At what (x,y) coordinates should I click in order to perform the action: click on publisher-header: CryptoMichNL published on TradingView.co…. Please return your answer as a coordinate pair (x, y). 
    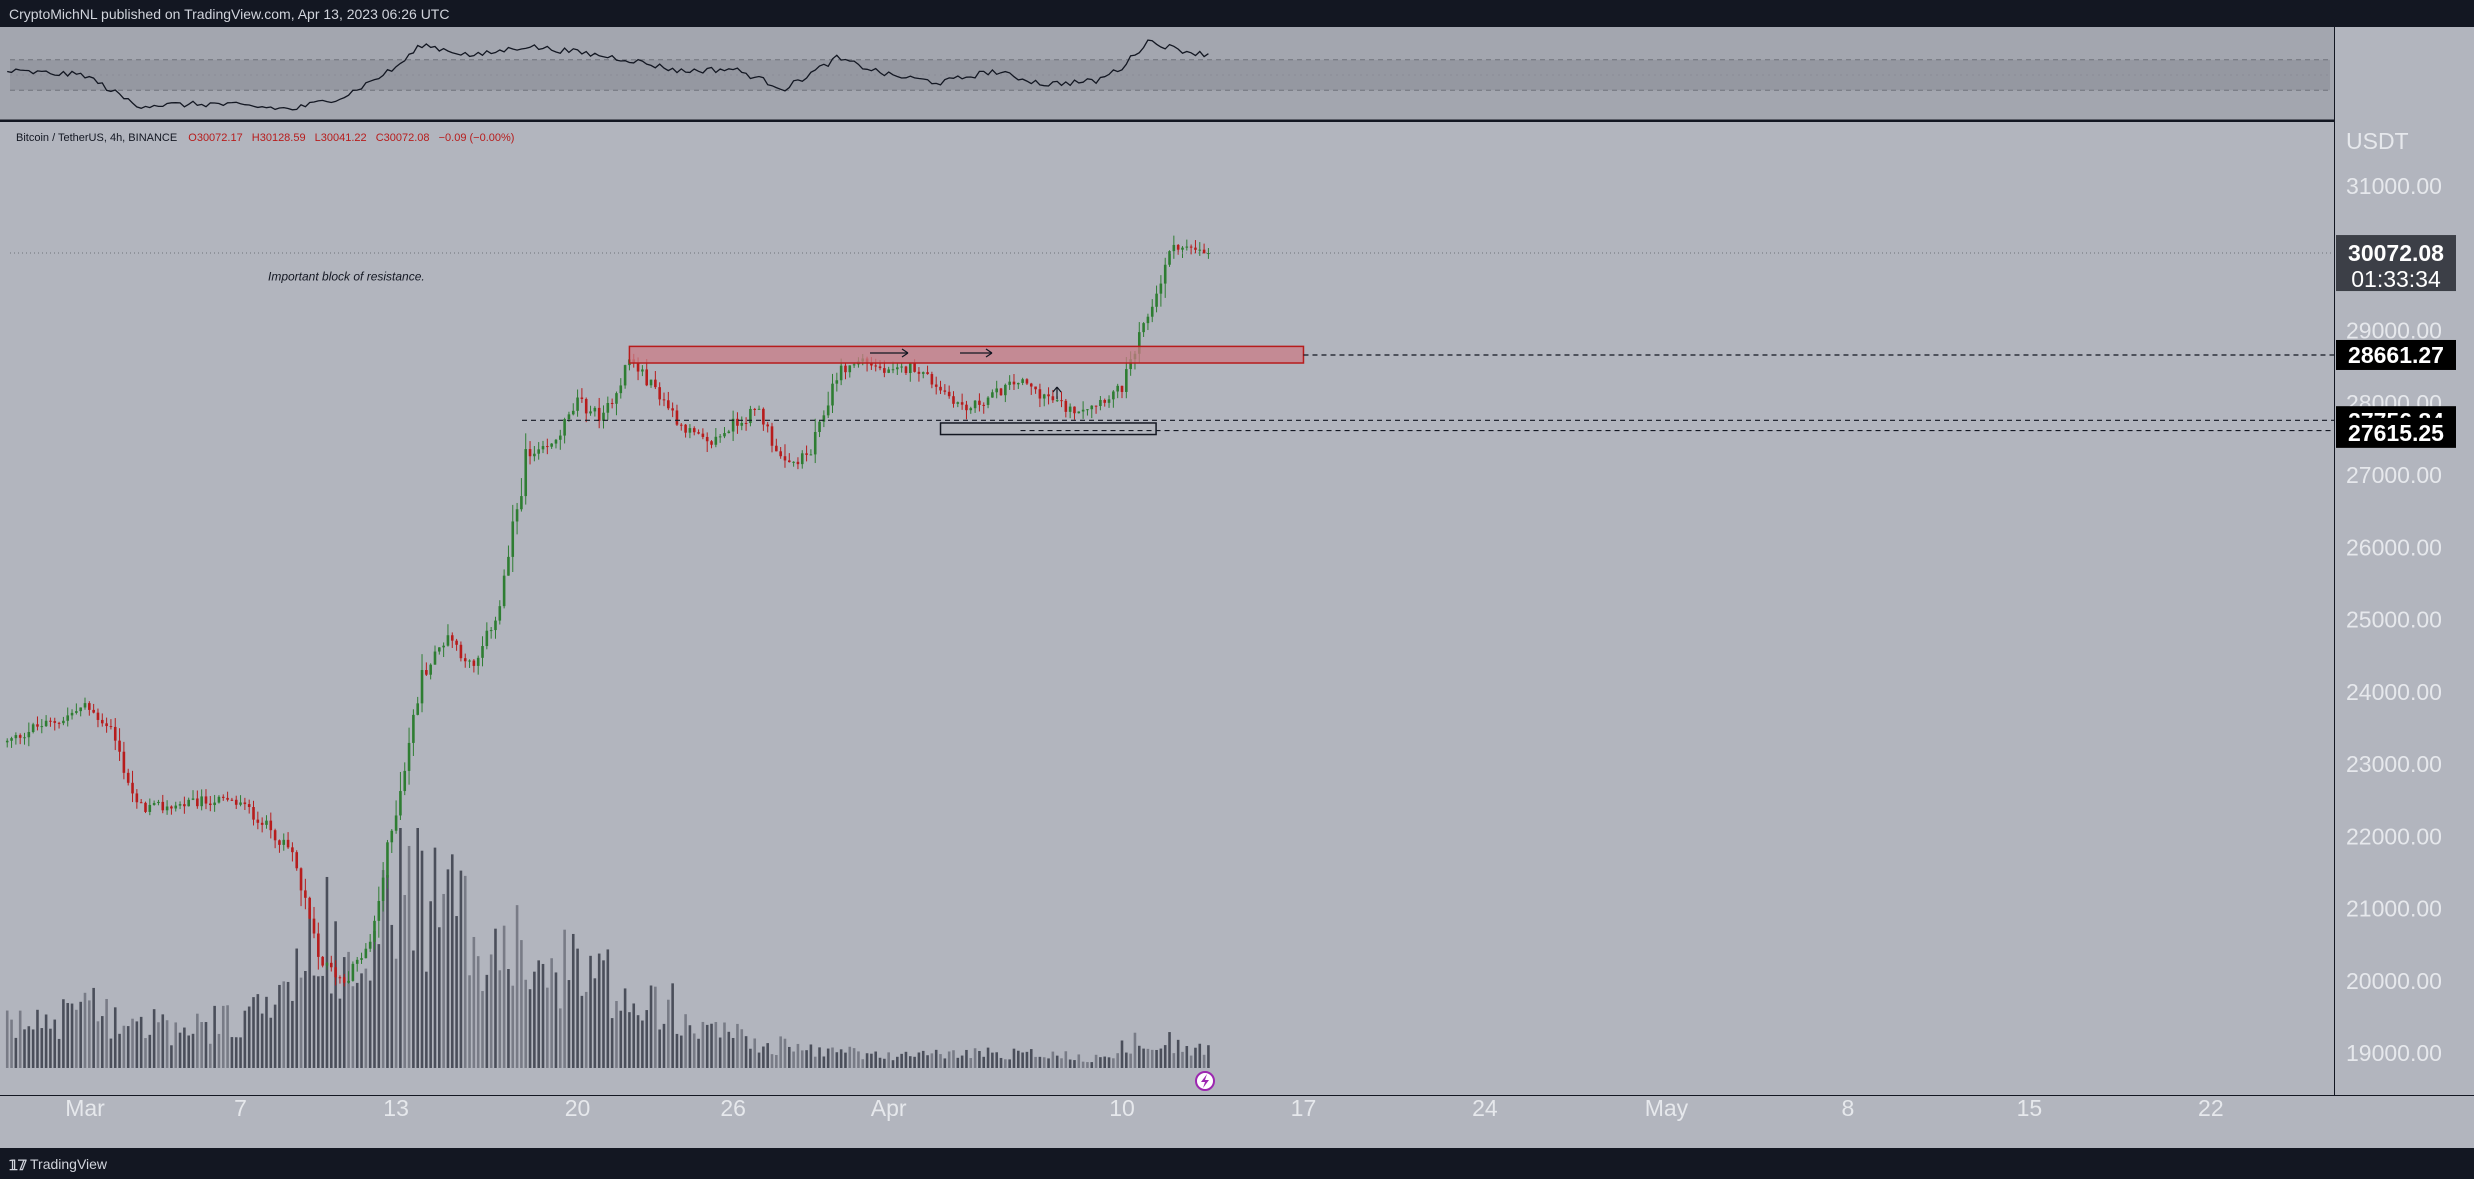
    Looking at the image, I should click on (1237, 13).